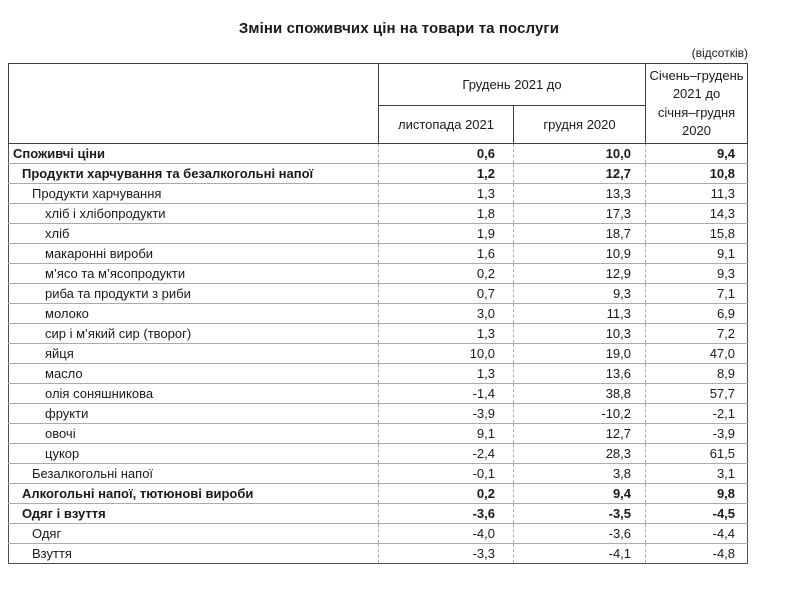 This screenshot has width=798, height=597. Describe the element at coordinates (579, 453) in the screenshot. I see `cell-dec-vs-dec: 28,3` at that location.